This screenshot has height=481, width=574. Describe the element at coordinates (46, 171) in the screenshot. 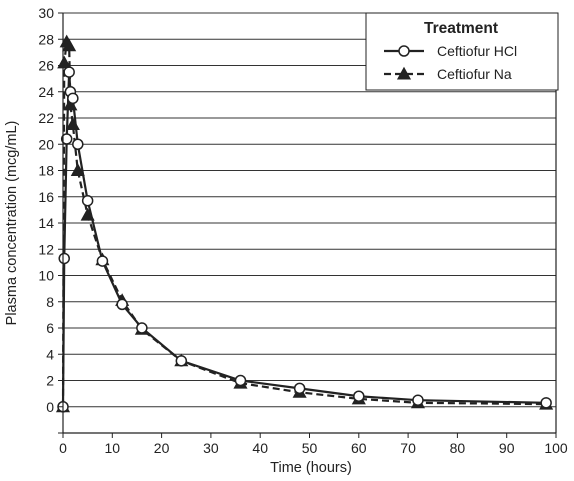

I see `y-tick-label: 18` at that location.